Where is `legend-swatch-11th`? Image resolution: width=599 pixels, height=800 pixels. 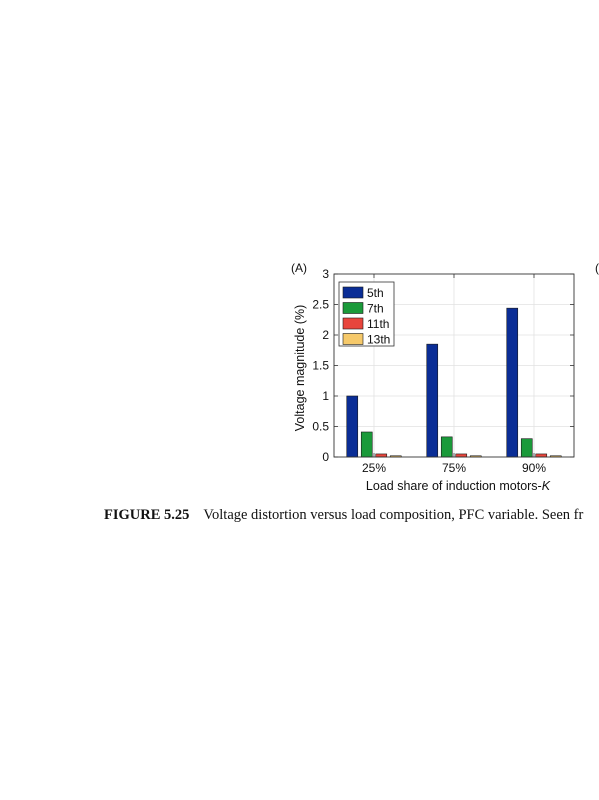
legend-swatch-11th is located at coordinates (353, 323).